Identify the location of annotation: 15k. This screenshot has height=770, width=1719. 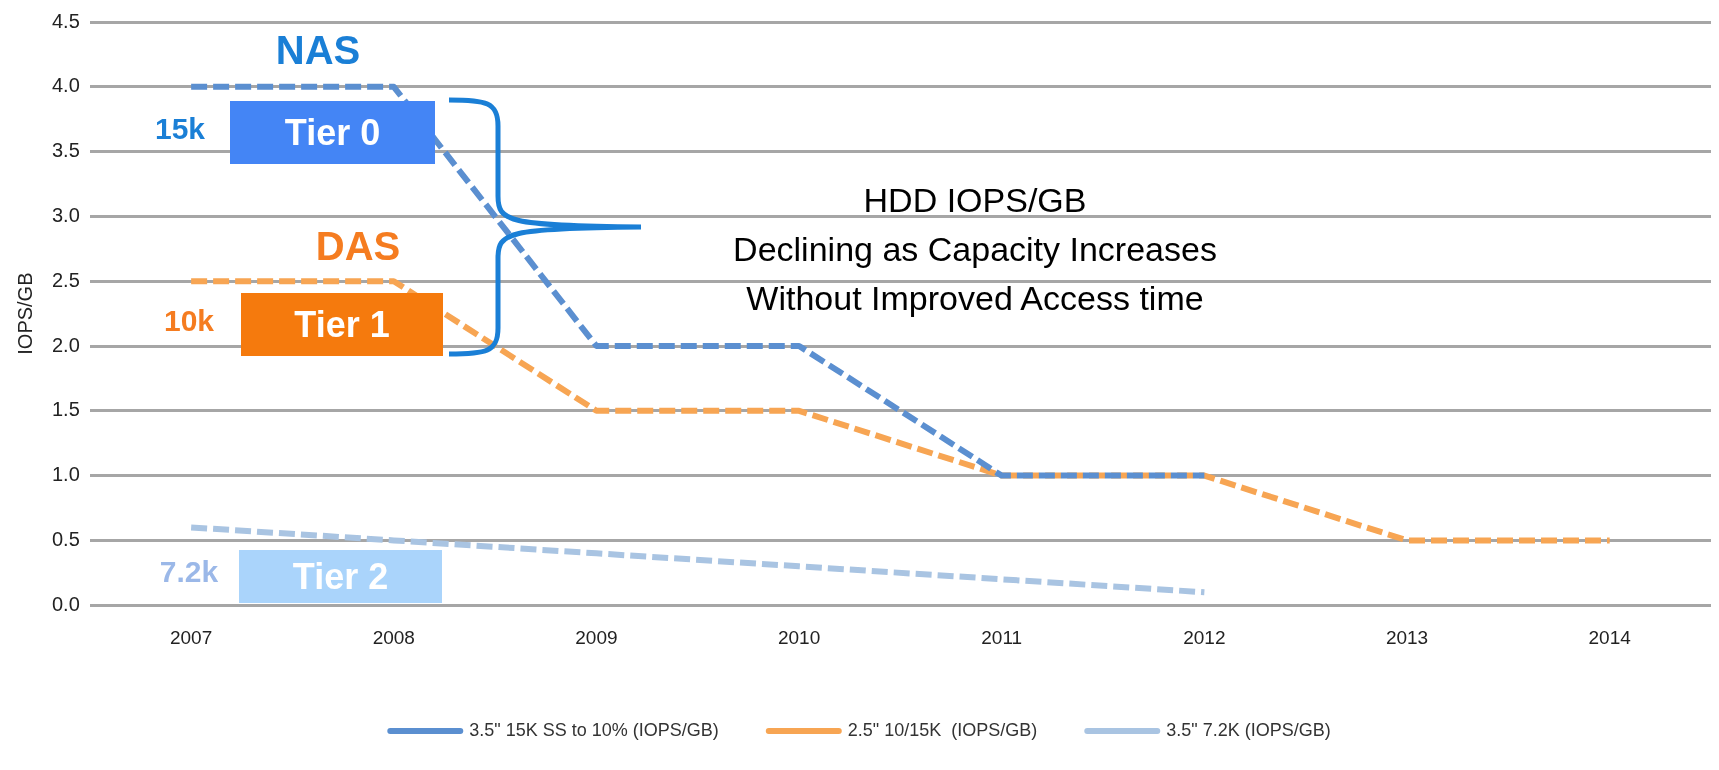
(180, 129).